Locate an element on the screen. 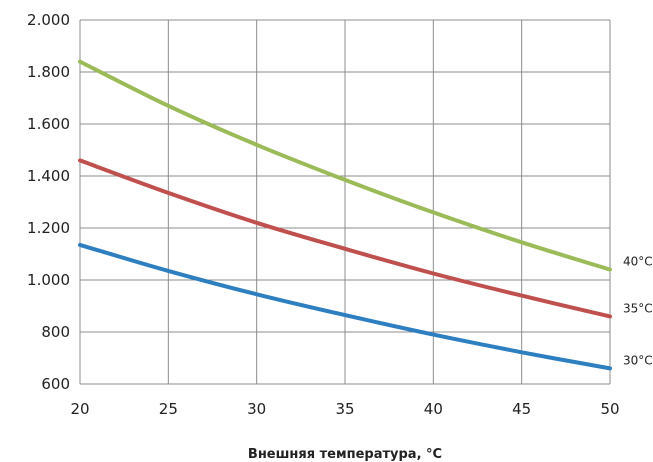 This screenshot has width=653, height=462. series-label-0: 40°C is located at coordinates (638, 262).